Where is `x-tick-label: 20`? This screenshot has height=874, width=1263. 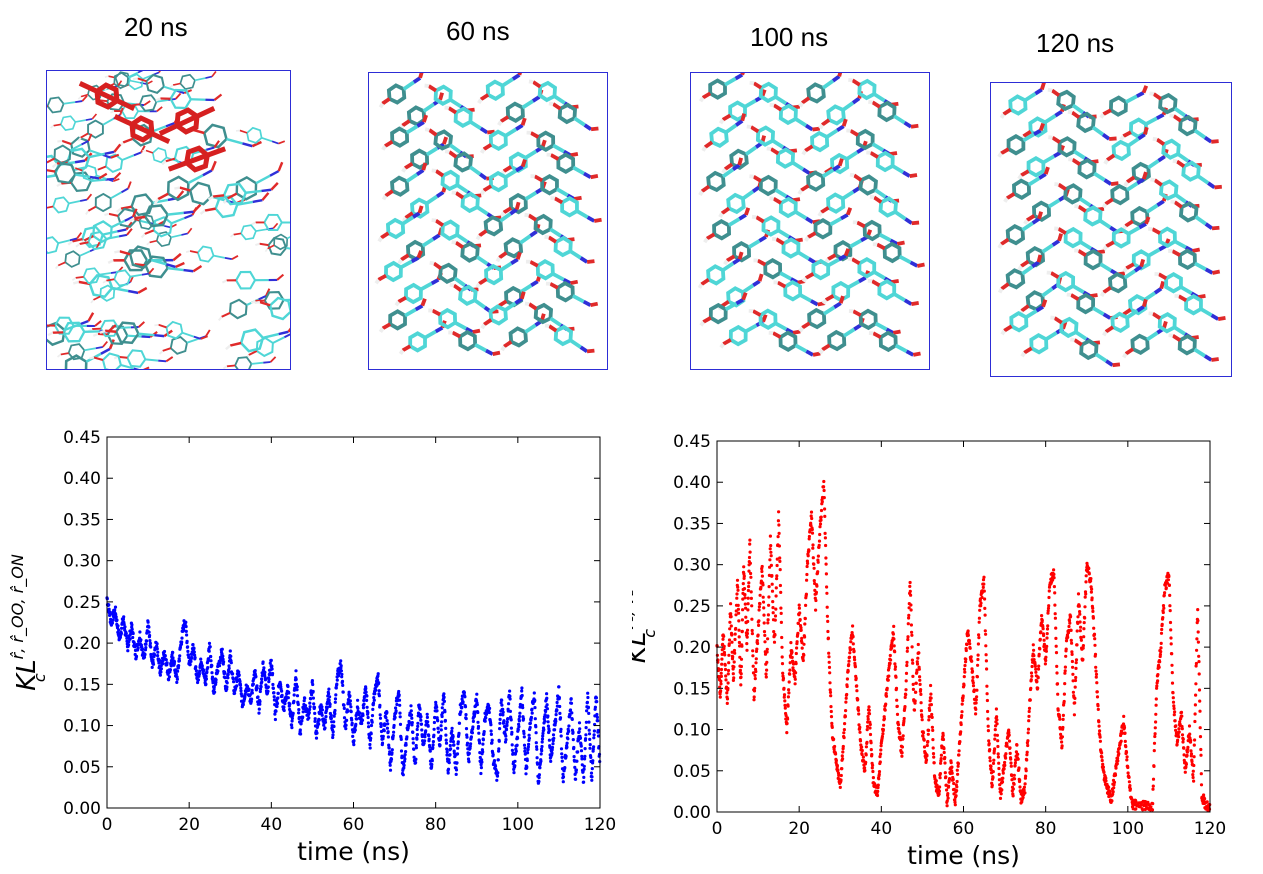 x-tick-label: 20 is located at coordinates (189, 825).